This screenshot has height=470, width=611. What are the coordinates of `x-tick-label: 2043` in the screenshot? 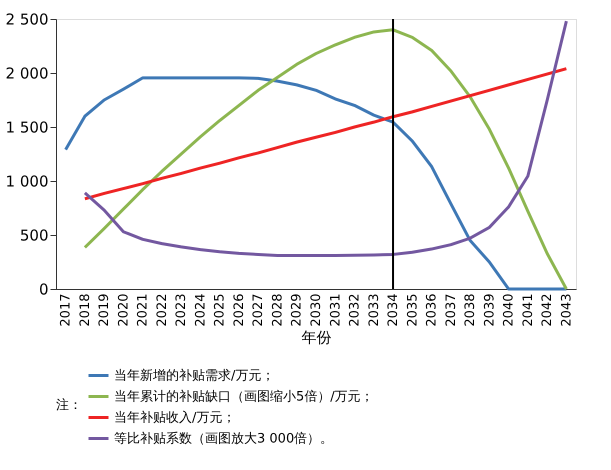 It's located at (566, 310).